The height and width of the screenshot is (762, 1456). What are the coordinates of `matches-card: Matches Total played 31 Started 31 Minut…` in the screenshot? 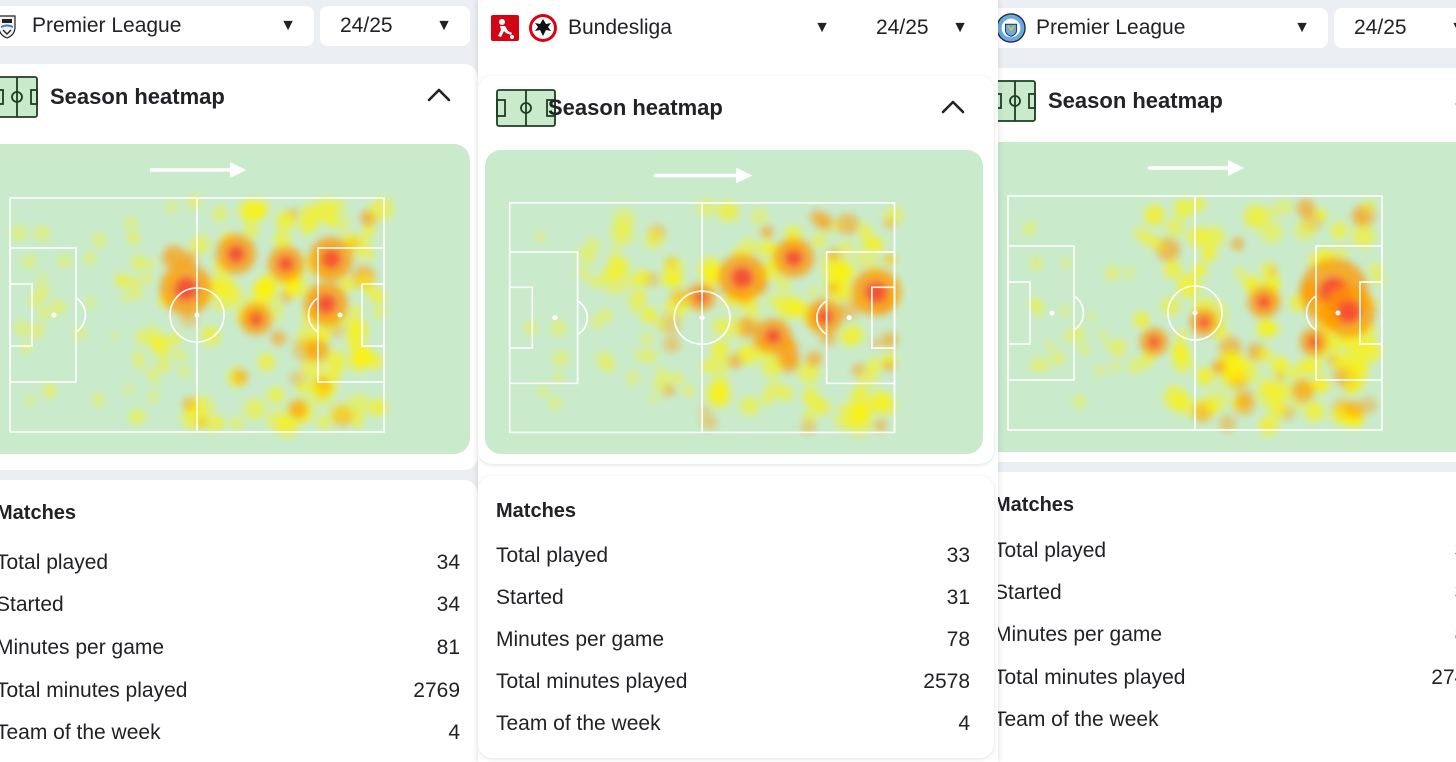 It's located at (1227, 617).